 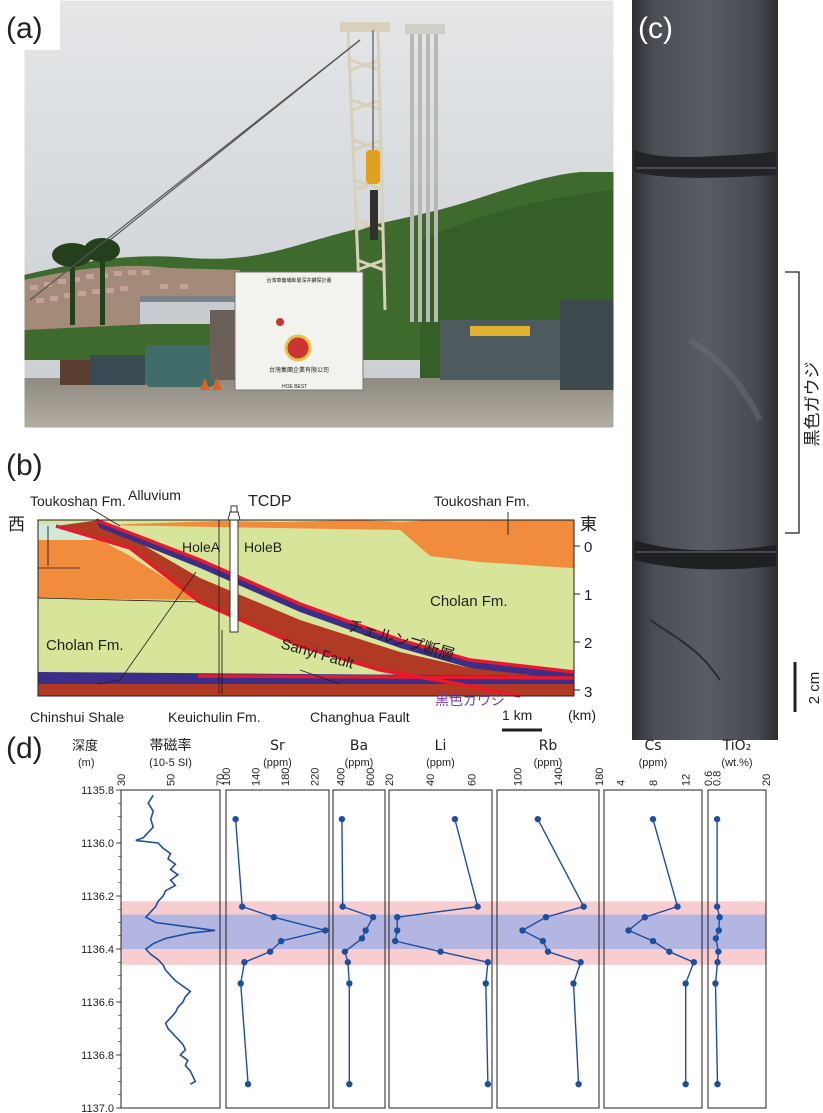 What do you see at coordinates (97, 950) in the screenshot?
I see `depth-tick-label: 1136.4` at bounding box center [97, 950].